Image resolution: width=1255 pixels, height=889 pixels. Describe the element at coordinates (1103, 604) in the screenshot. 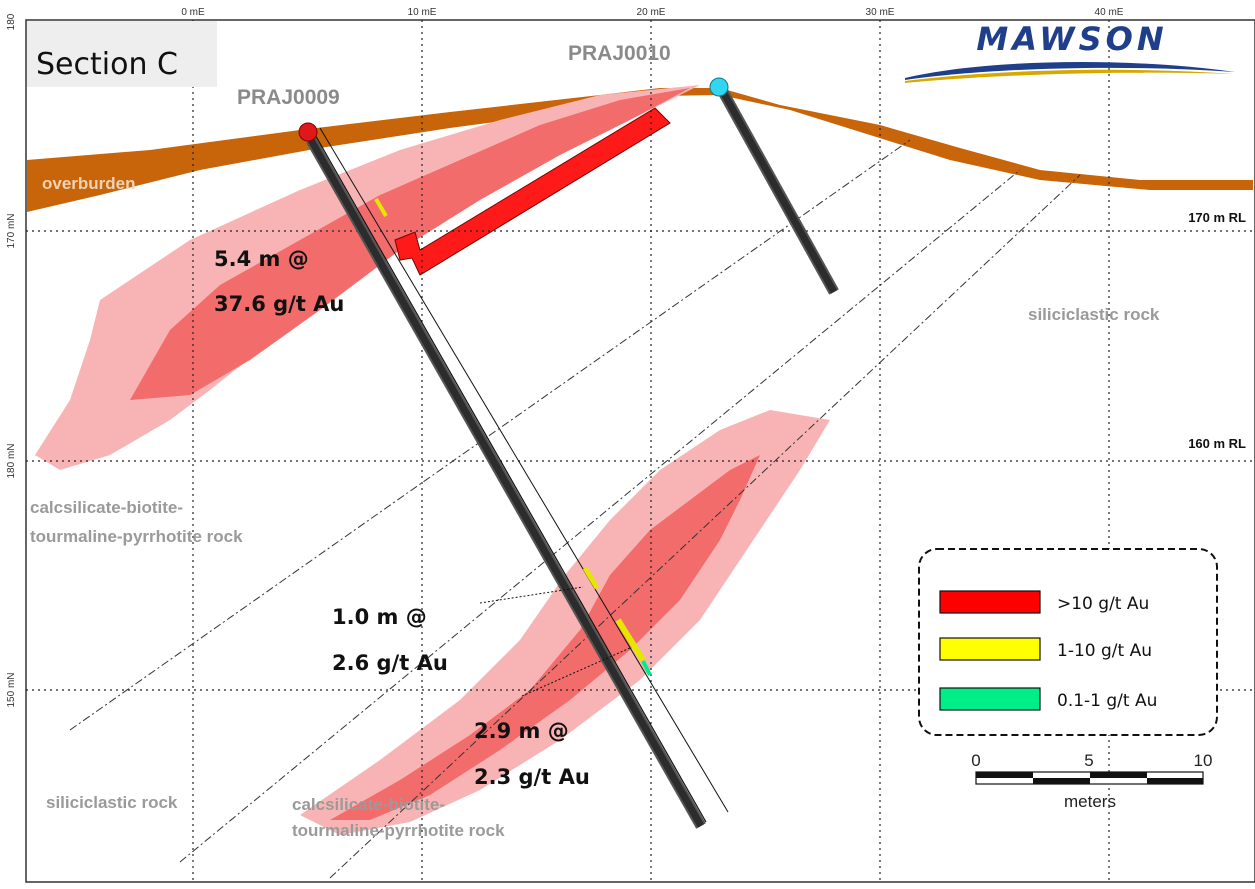

I see `legend-label-high: >10 g/t Au` at that location.